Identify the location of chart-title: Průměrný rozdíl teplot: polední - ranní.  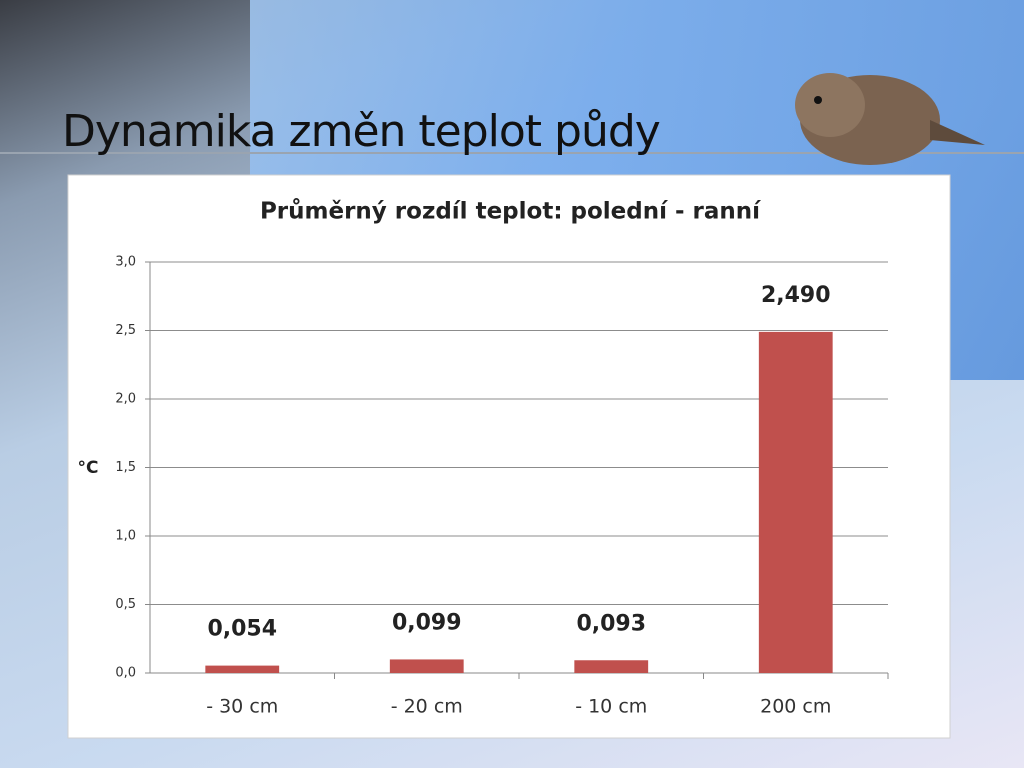
(510, 211).